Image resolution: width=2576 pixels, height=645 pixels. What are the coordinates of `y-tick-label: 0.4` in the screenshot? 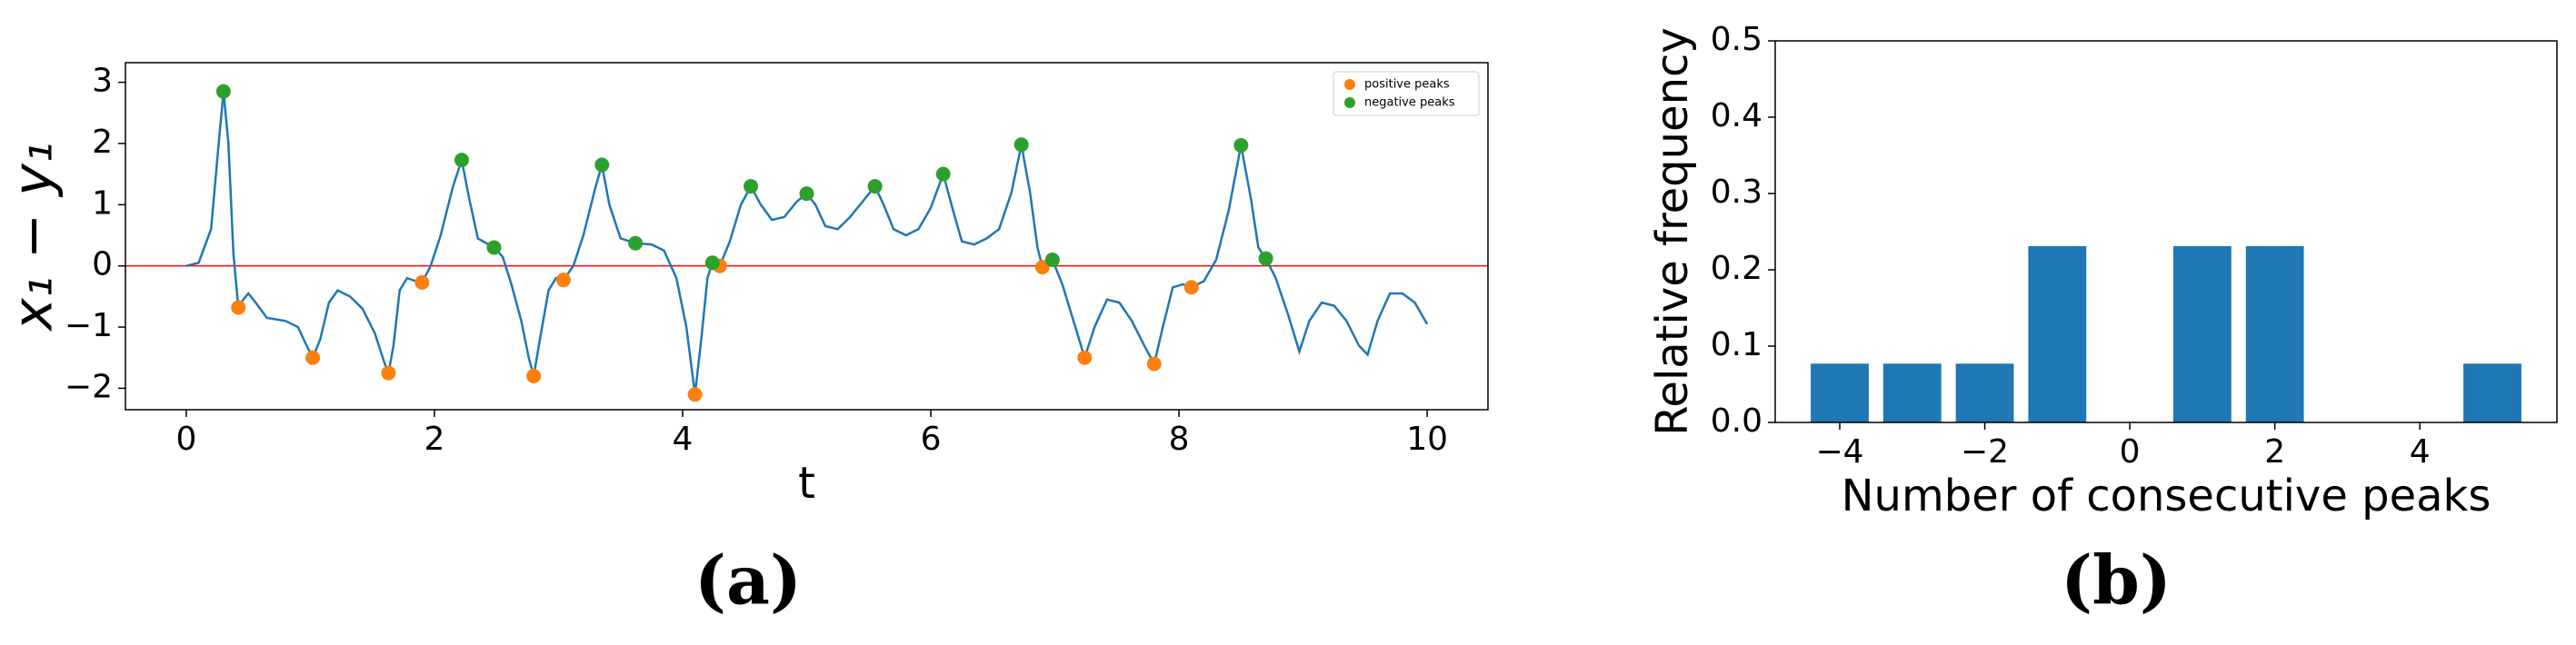 It's located at (1736, 115).